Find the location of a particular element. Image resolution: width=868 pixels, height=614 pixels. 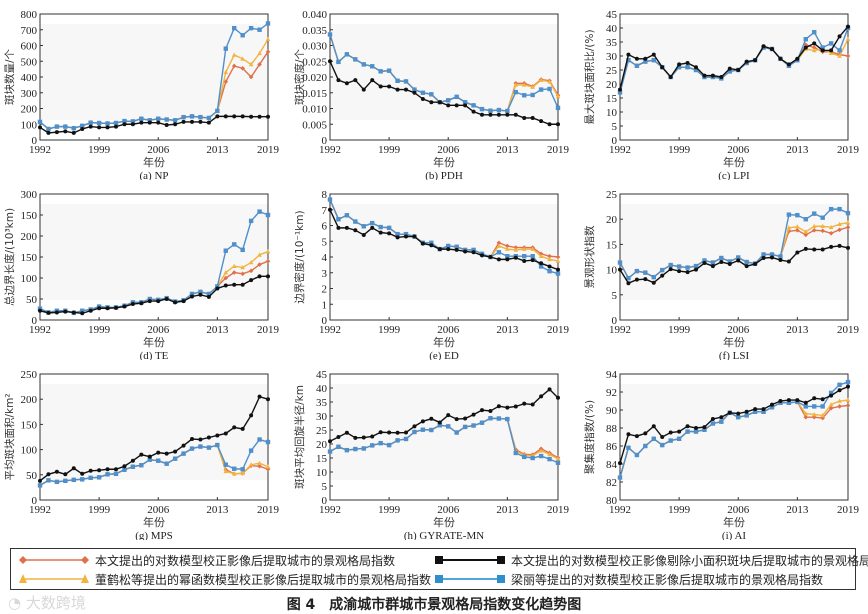

y-tick-label: 88 is located at coordinates (612, 429).